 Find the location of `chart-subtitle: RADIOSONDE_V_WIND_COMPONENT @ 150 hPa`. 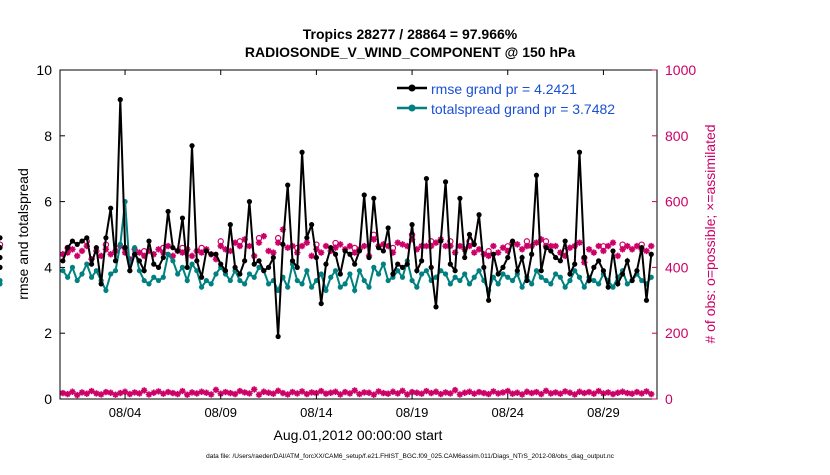

chart-subtitle: RADIOSONDE_V_WIND_COMPONENT @ 150 hPa is located at coordinates (410, 52).